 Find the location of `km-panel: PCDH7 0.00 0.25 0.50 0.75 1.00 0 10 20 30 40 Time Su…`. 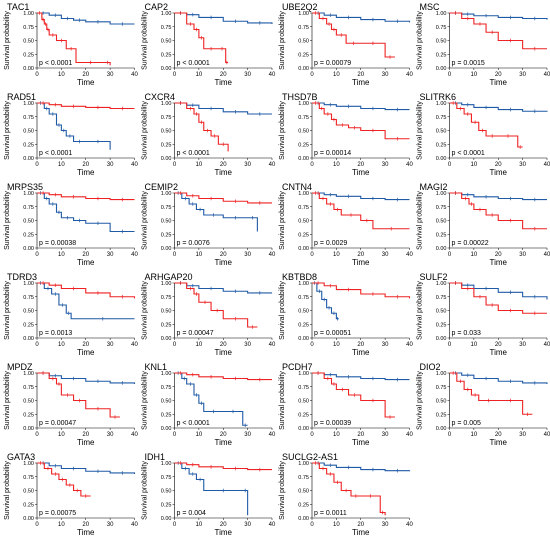

km-panel: PCDH7 0.00 0.25 0.50 0.75 1.00 0 10 20 30 40 Time Su… is located at coordinates (346, 404).